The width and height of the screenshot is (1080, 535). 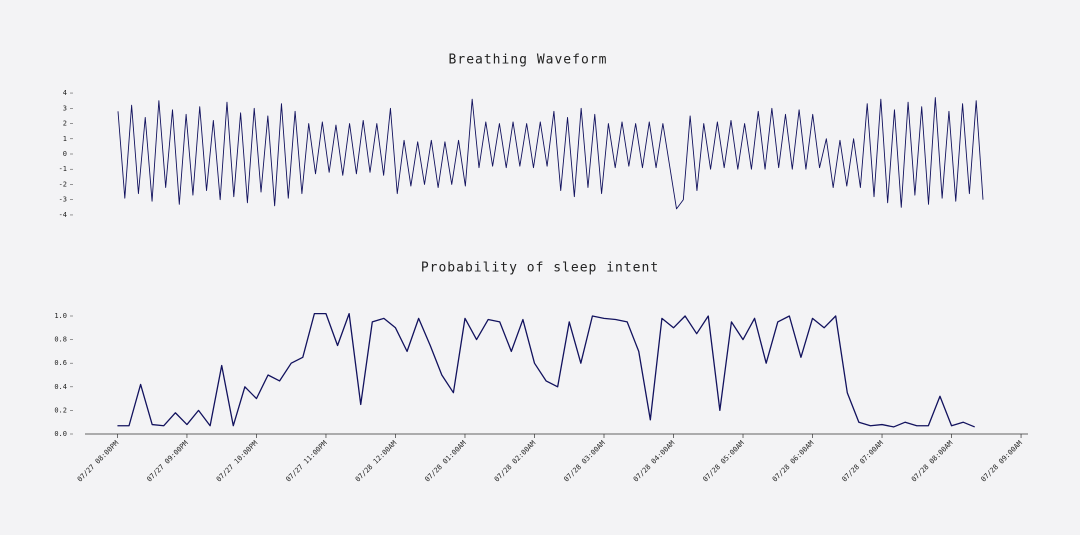 What do you see at coordinates (63, 200) in the screenshot?
I see `y-tick-label: -3` at bounding box center [63, 200].